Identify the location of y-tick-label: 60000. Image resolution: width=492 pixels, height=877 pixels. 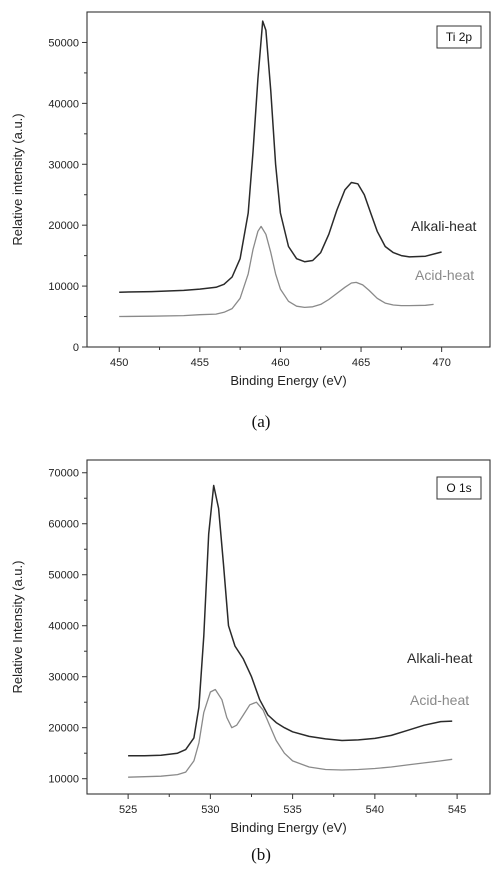
(63, 525).